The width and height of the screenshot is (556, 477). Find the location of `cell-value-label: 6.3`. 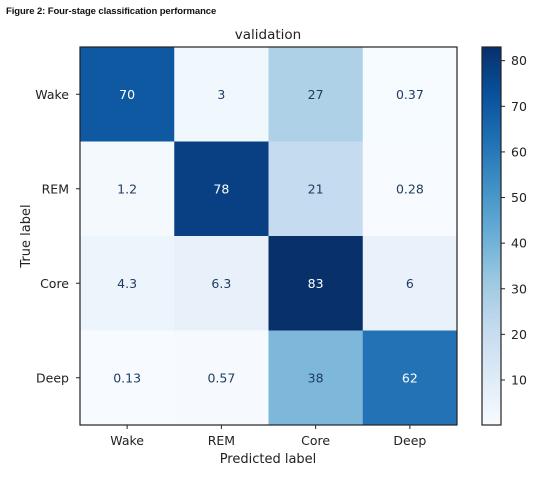

cell-value-label: 6.3 is located at coordinates (221, 283).